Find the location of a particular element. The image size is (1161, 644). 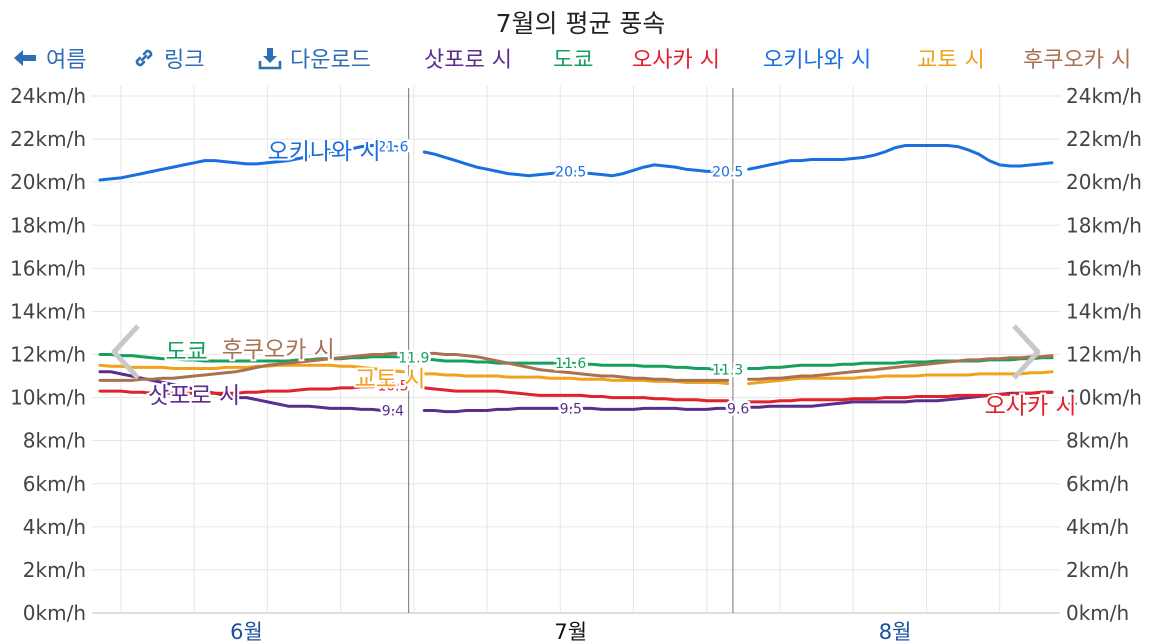

y-tick-label-right: 2km/h is located at coordinates (1097, 570).